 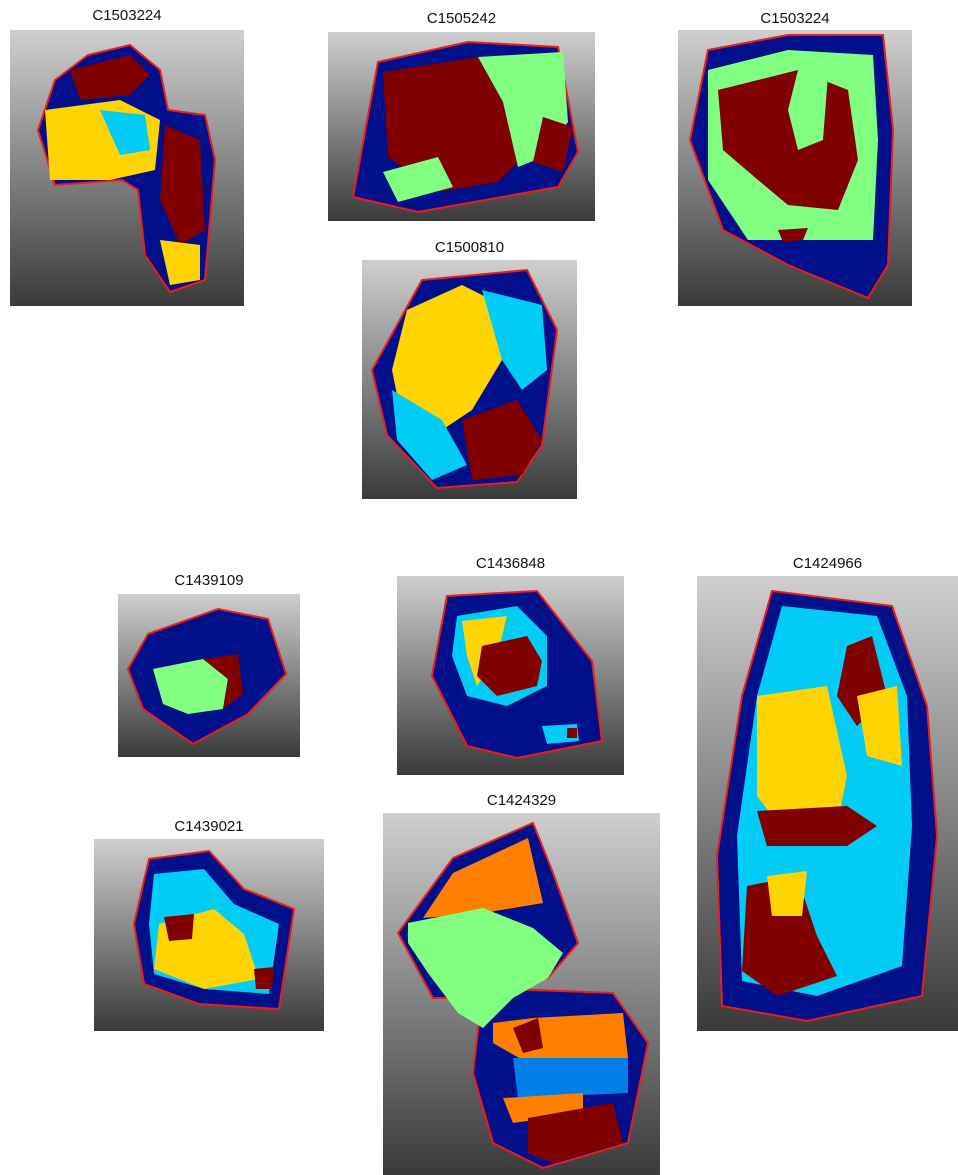 What do you see at coordinates (209, 935) in the screenshot?
I see `segmentation-image-c1439021` at bounding box center [209, 935].